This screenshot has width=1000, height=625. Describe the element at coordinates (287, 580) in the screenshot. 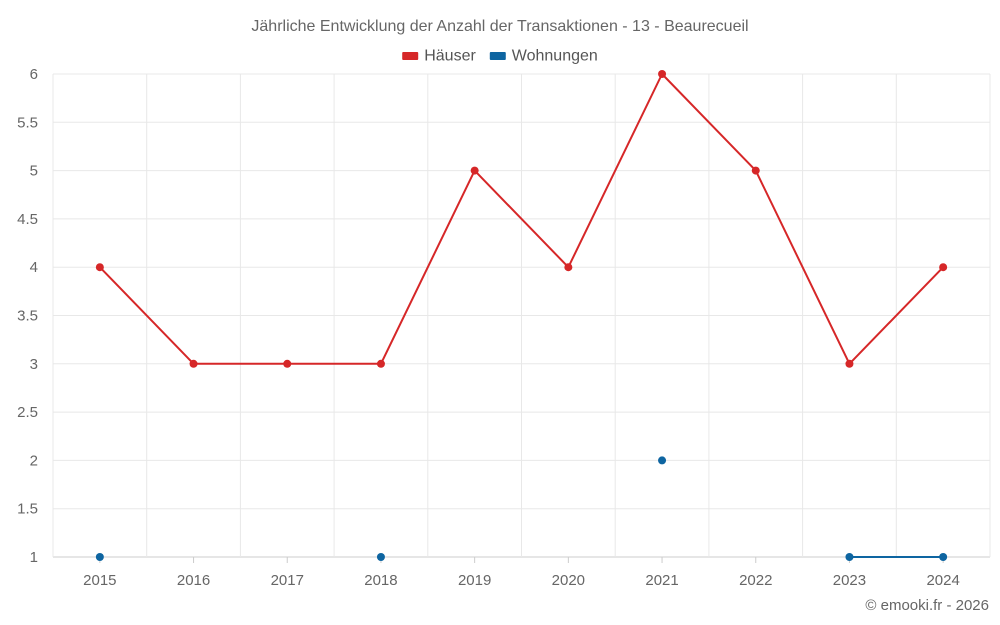

I see `x-tick-label: 2017` at that location.